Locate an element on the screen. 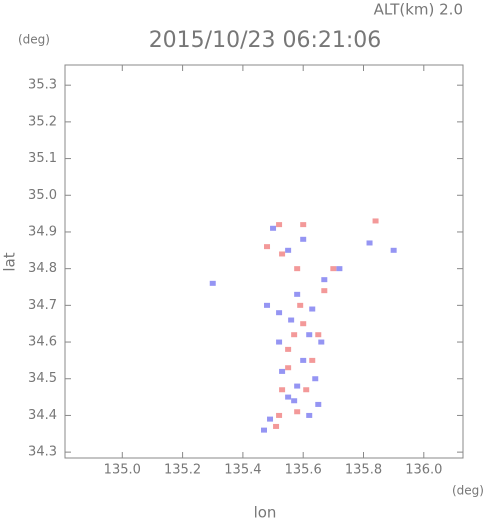  x-tick-label: 135.8 is located at coordinates (363, 470).